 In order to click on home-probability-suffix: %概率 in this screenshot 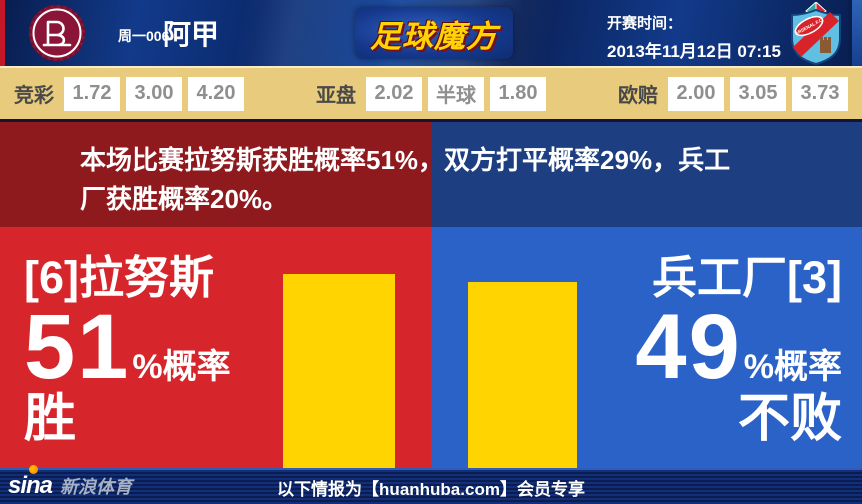, I will do `click(181, 367)`.